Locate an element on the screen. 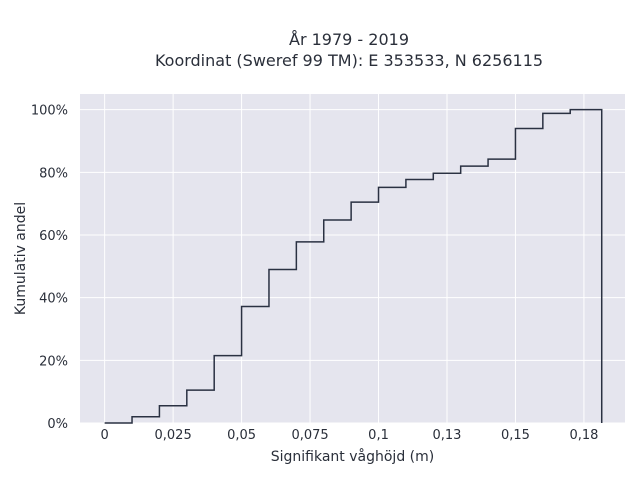 The height and width of the screenshot is (480, 640). x-tick-label: 0,13 is located at coordinates (447, 435).